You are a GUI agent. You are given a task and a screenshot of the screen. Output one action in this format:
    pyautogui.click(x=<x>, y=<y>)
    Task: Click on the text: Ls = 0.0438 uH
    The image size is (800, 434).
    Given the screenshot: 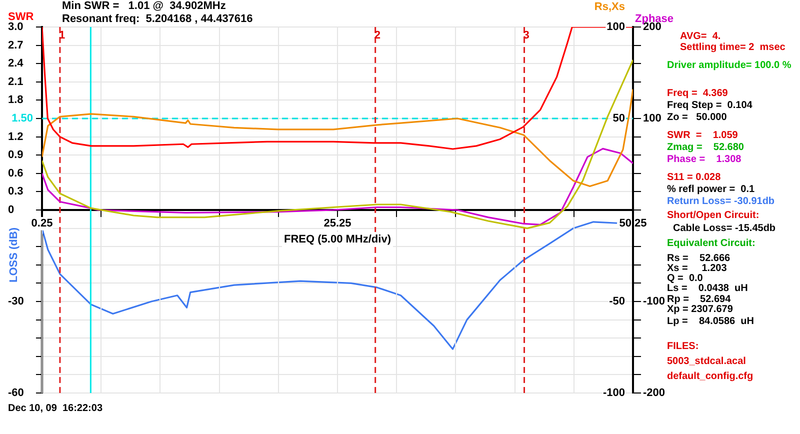 What is the action you would take?
    pyautogui.click(x=707, y=288)
    